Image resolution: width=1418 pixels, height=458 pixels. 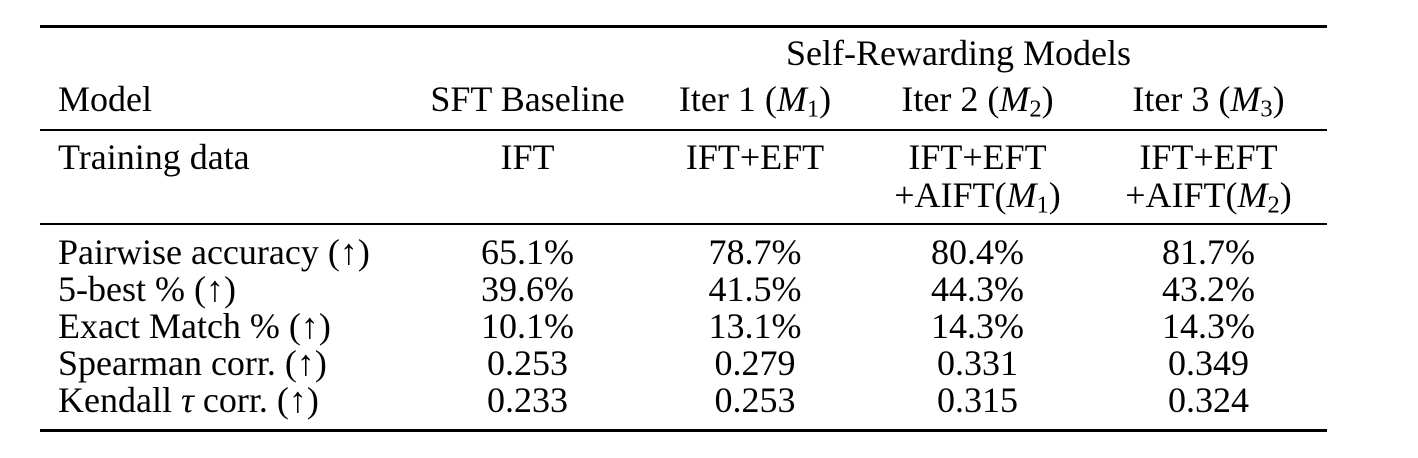 I want to click on metric-value: 13.1%, so click(x=755, y=326).